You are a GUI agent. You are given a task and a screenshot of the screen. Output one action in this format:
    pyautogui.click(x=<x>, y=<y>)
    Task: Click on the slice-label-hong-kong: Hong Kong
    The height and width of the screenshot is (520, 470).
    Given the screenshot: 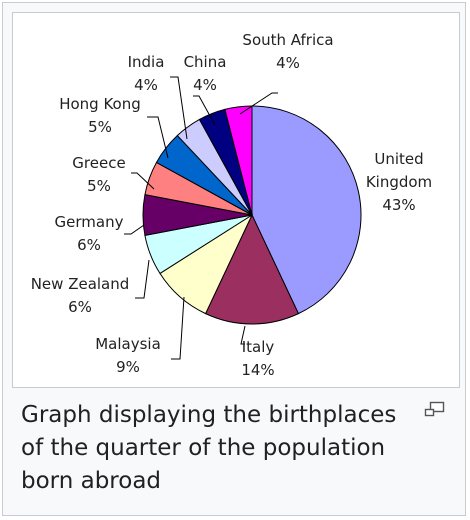 What is the action you would take?
    pyautogui.click(x=100, y=104)
    